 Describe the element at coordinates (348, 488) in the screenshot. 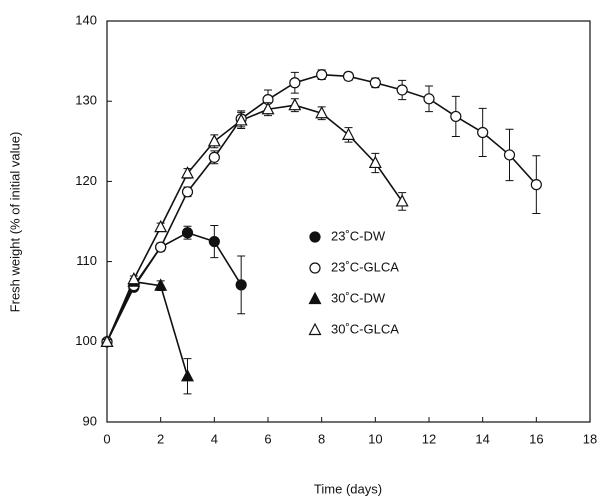

I see `x-axis-label: Time (days)` at that location.